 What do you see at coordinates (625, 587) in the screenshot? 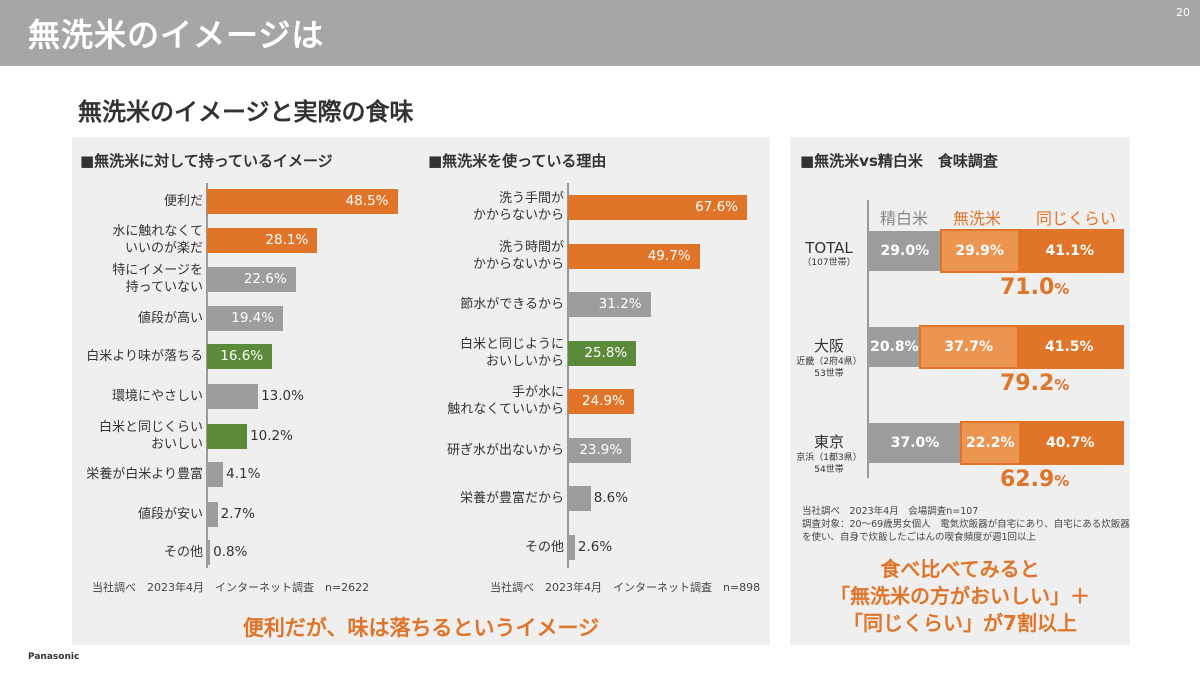
I see `chart2-source: 当社調べ 2023年4月 インターネット調査 n=898` at bounding box center [625, 587].